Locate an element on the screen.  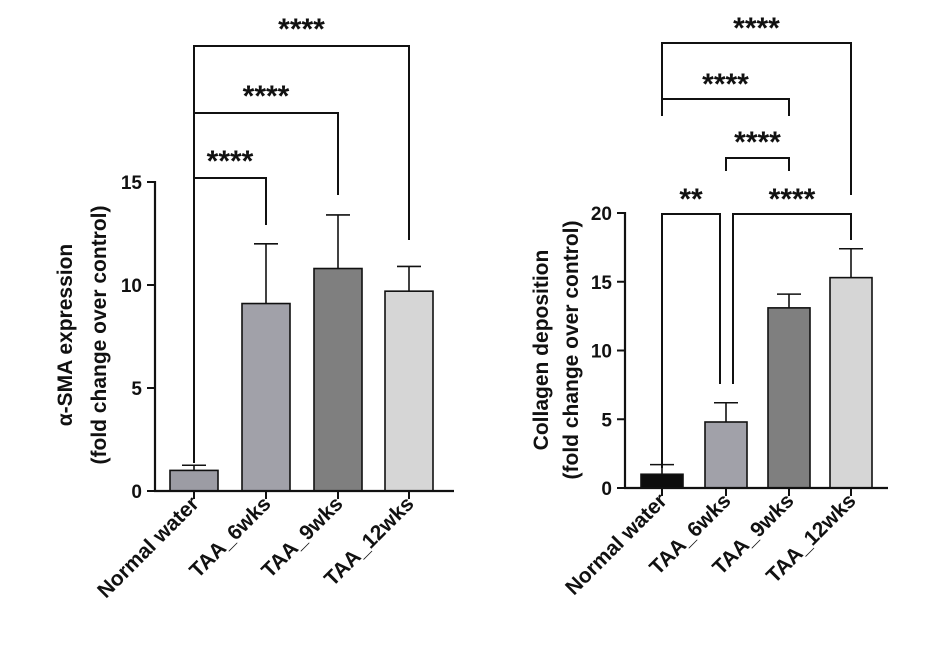
sma-y-tick-label-2: 10 is located at coordinates (131, 286).